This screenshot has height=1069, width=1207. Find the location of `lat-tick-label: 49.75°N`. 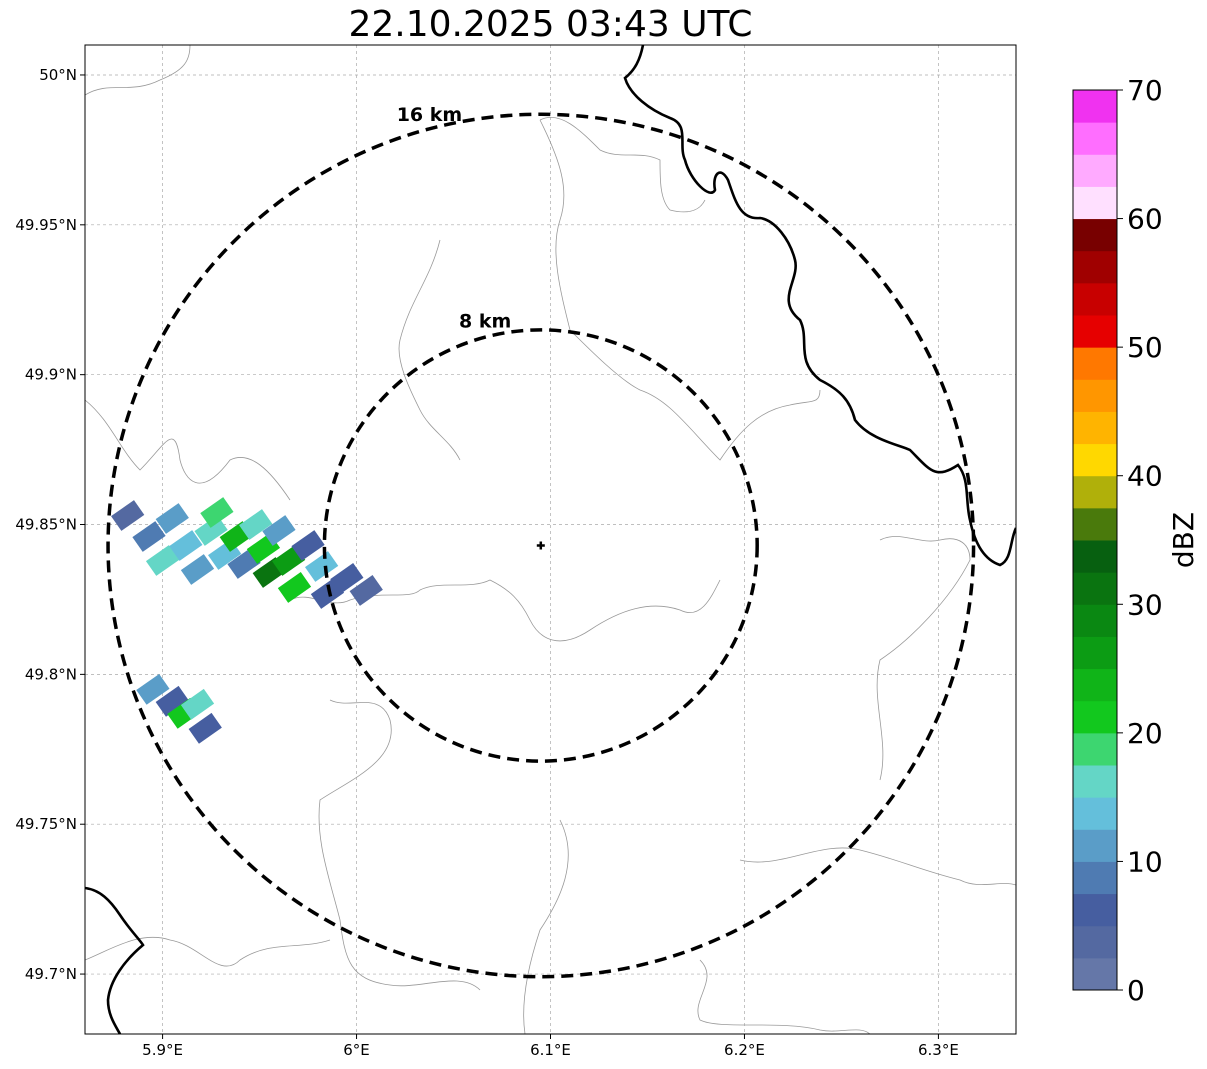

lat-tick-label: 49.75°N is located at coordinates (46, 824).